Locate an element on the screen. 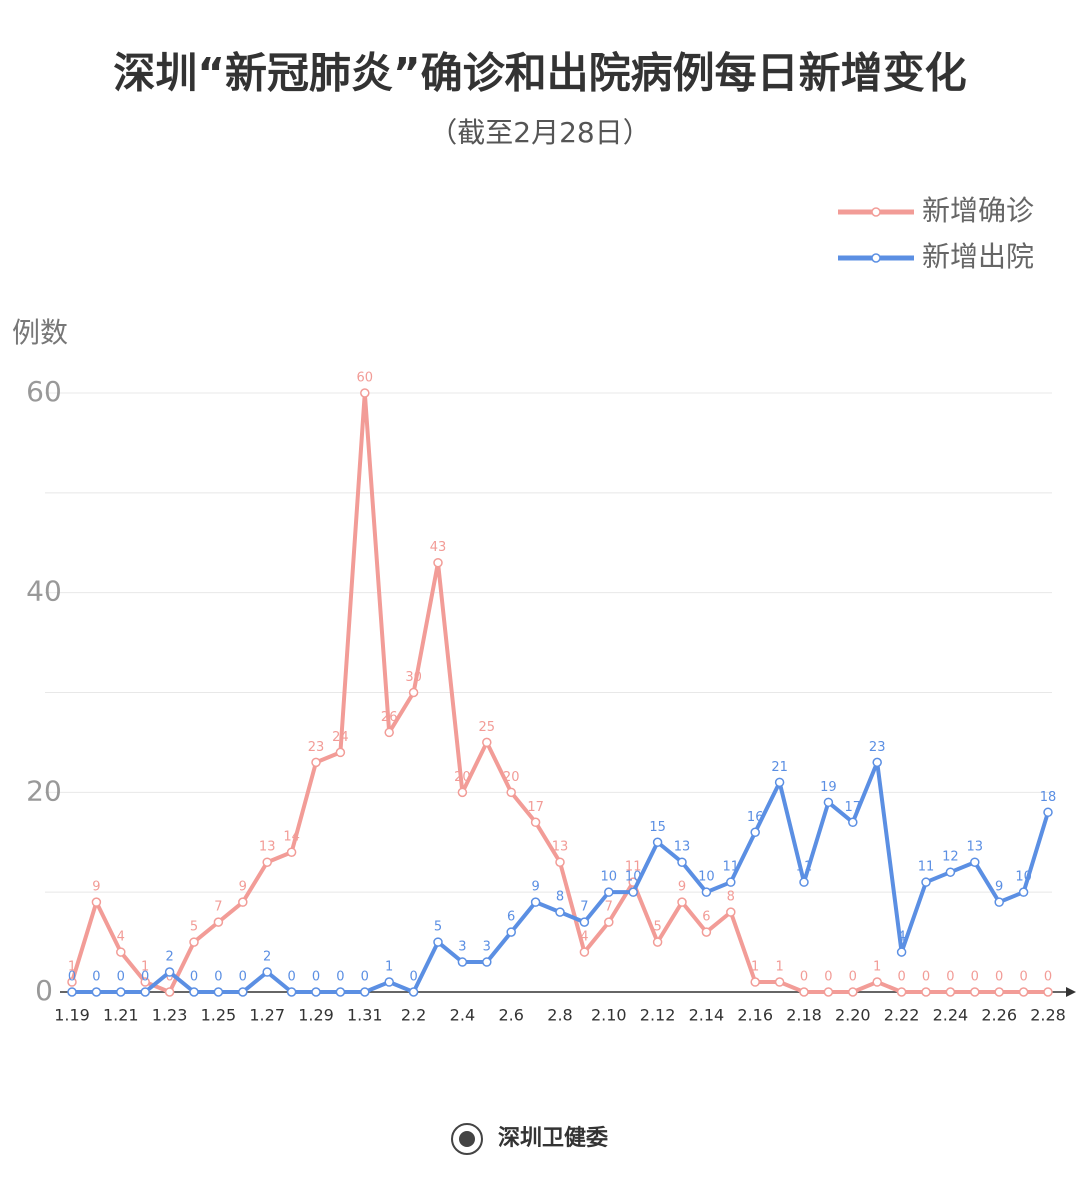 This screenshot has width=1080, height=1183. x-tick-label: 2.18 is located at coordinates (804, 1015).